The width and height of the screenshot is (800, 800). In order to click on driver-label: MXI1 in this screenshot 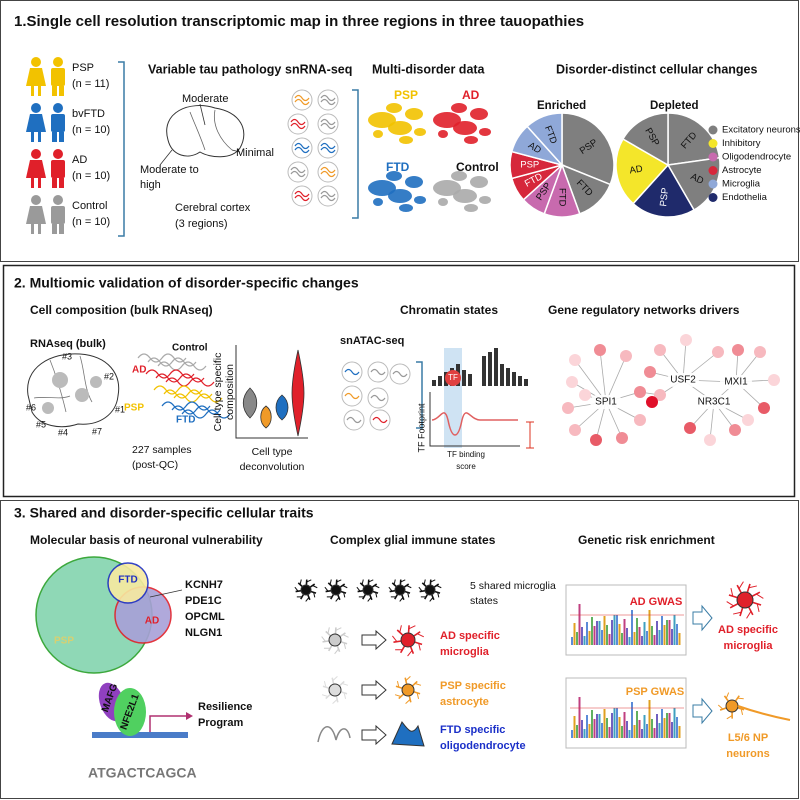, I will do `click(736, 382)`.